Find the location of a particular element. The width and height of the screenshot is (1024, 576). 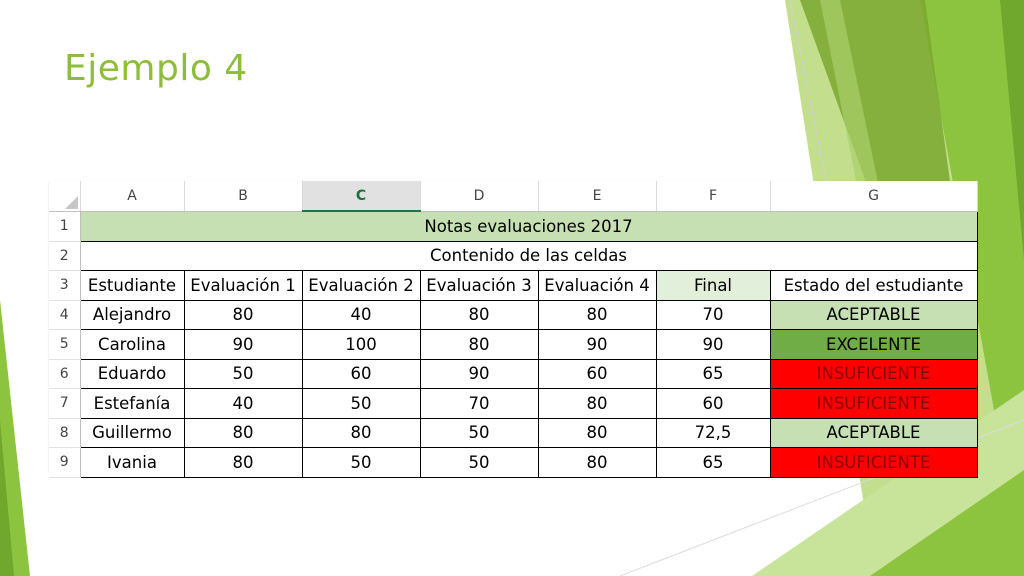

header-cell-final: Final is located at coordinates (713, 285).